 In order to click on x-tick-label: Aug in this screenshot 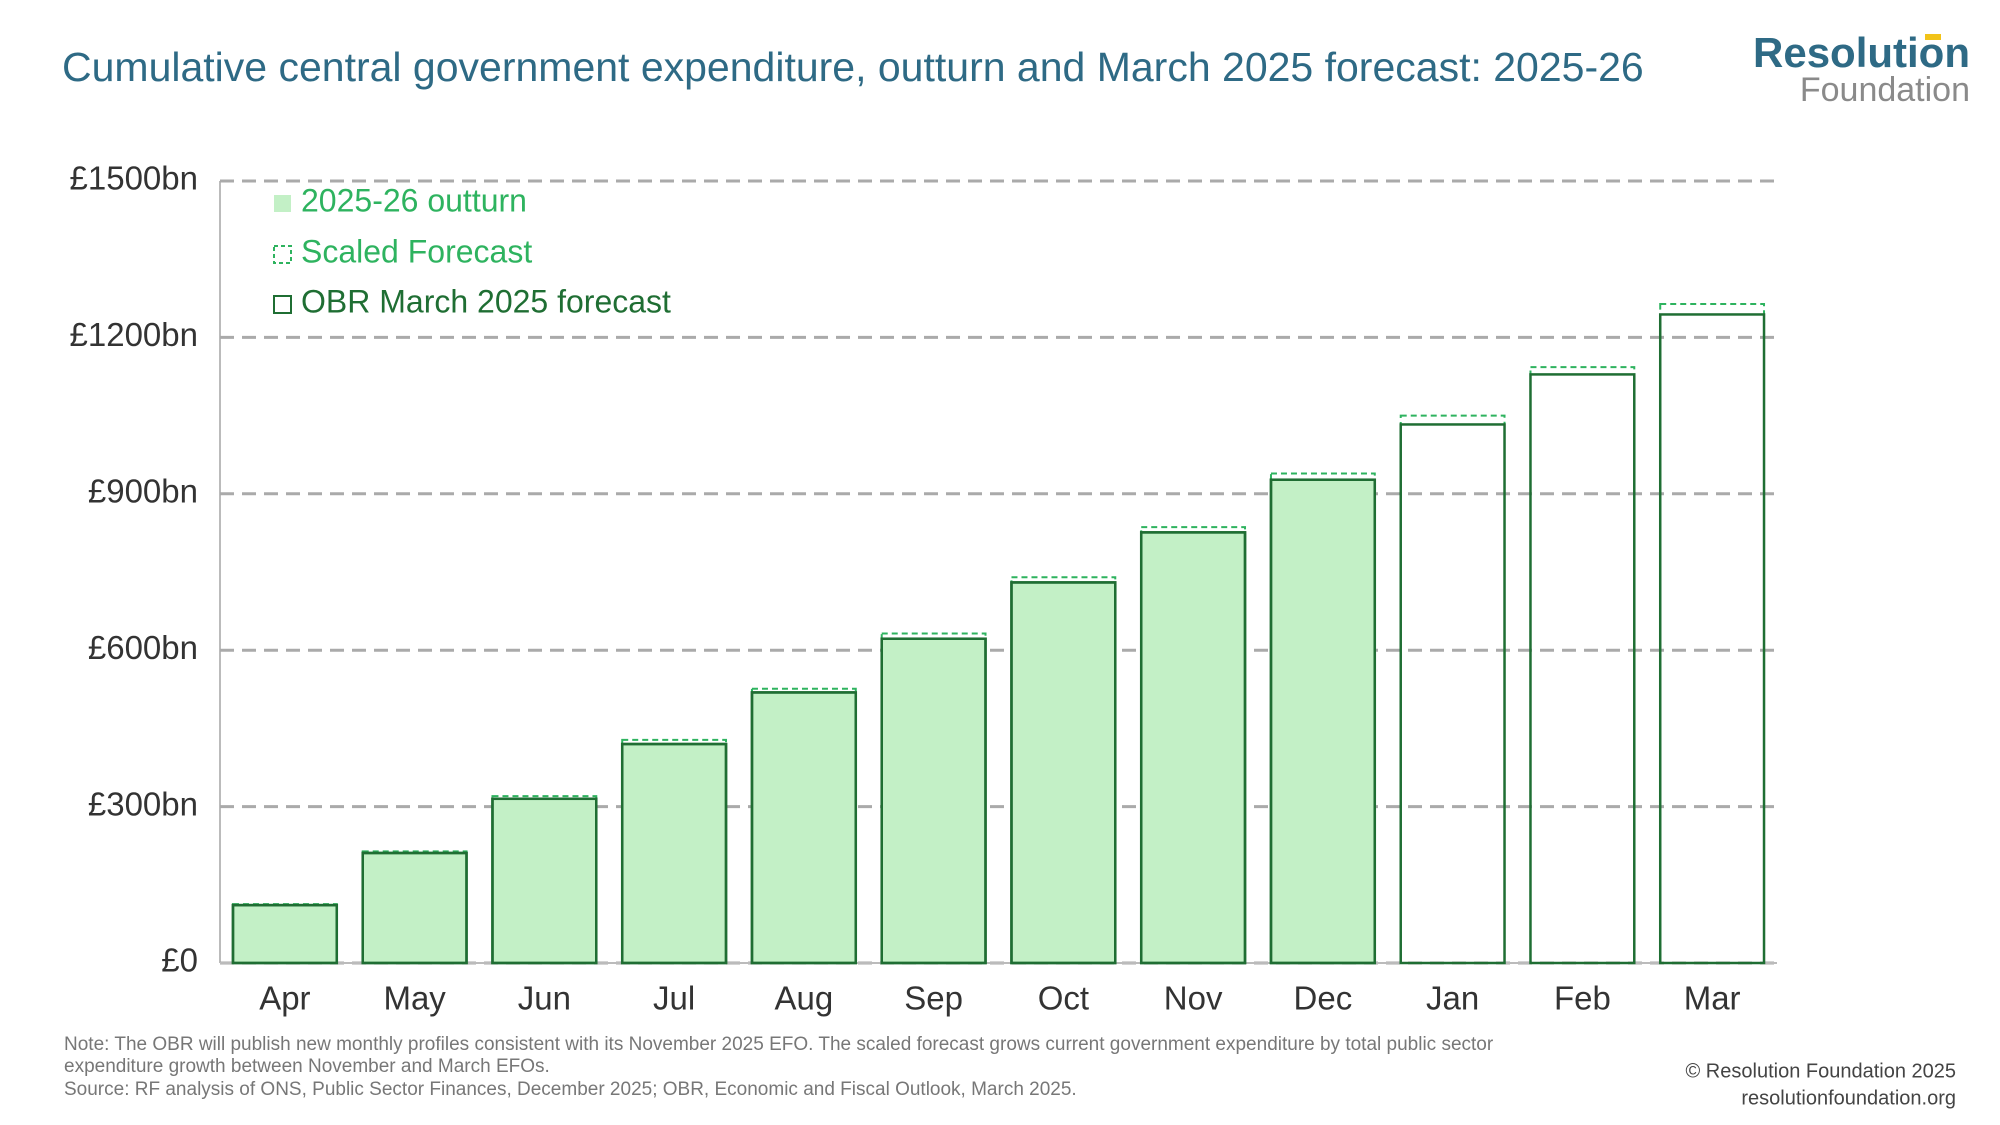, I will do `click(804, 998)`.